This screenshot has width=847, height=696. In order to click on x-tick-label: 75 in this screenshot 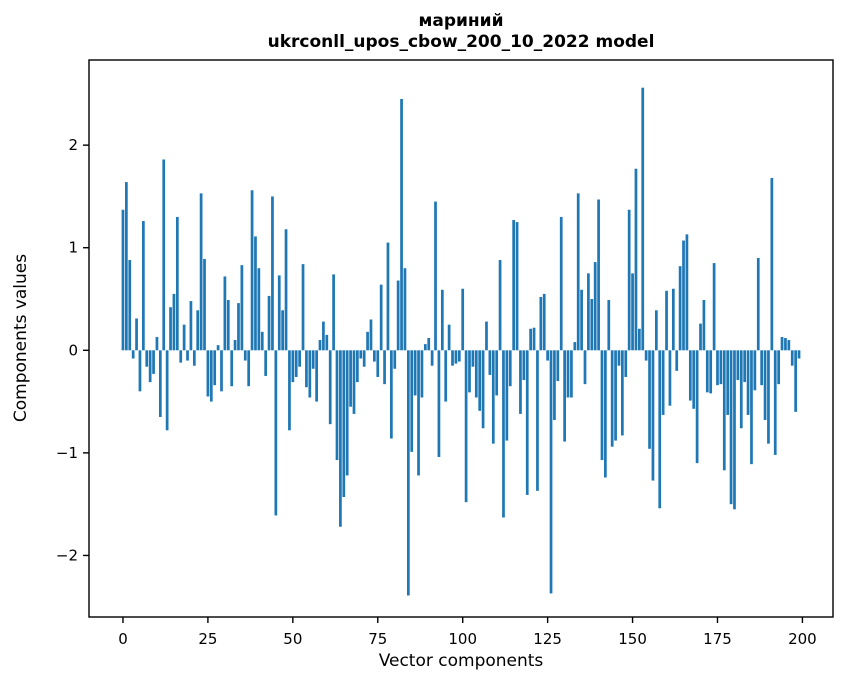, I will do `click(377, 639)`.